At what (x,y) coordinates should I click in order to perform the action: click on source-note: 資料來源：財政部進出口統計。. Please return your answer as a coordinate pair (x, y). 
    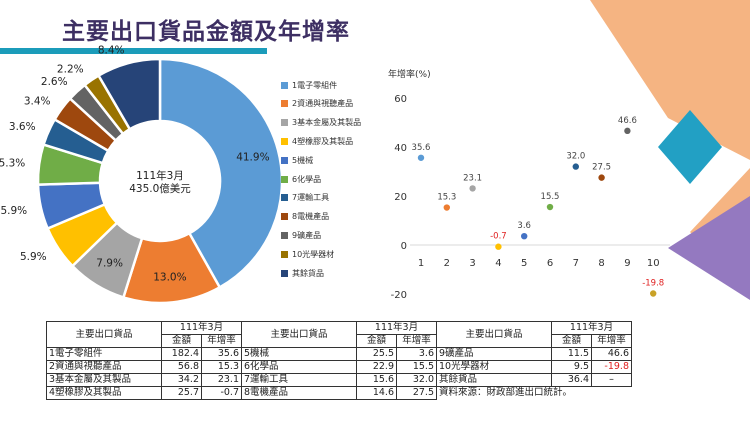
    Looking at the image, I should click on (506, 393).